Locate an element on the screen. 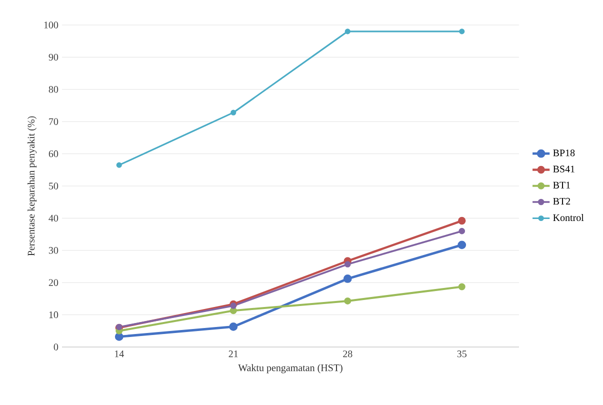  y-axis-title: Persentase keparahan penyakit (%) is located at coordinates (32, 186).